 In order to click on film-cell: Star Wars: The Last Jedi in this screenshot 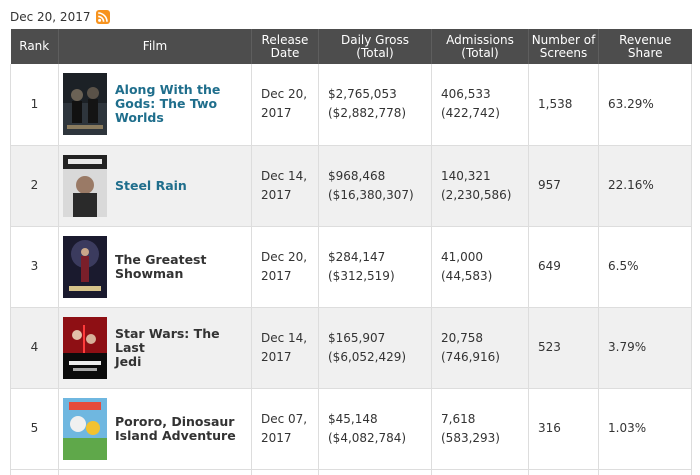, I will do `click(155, 348)`.